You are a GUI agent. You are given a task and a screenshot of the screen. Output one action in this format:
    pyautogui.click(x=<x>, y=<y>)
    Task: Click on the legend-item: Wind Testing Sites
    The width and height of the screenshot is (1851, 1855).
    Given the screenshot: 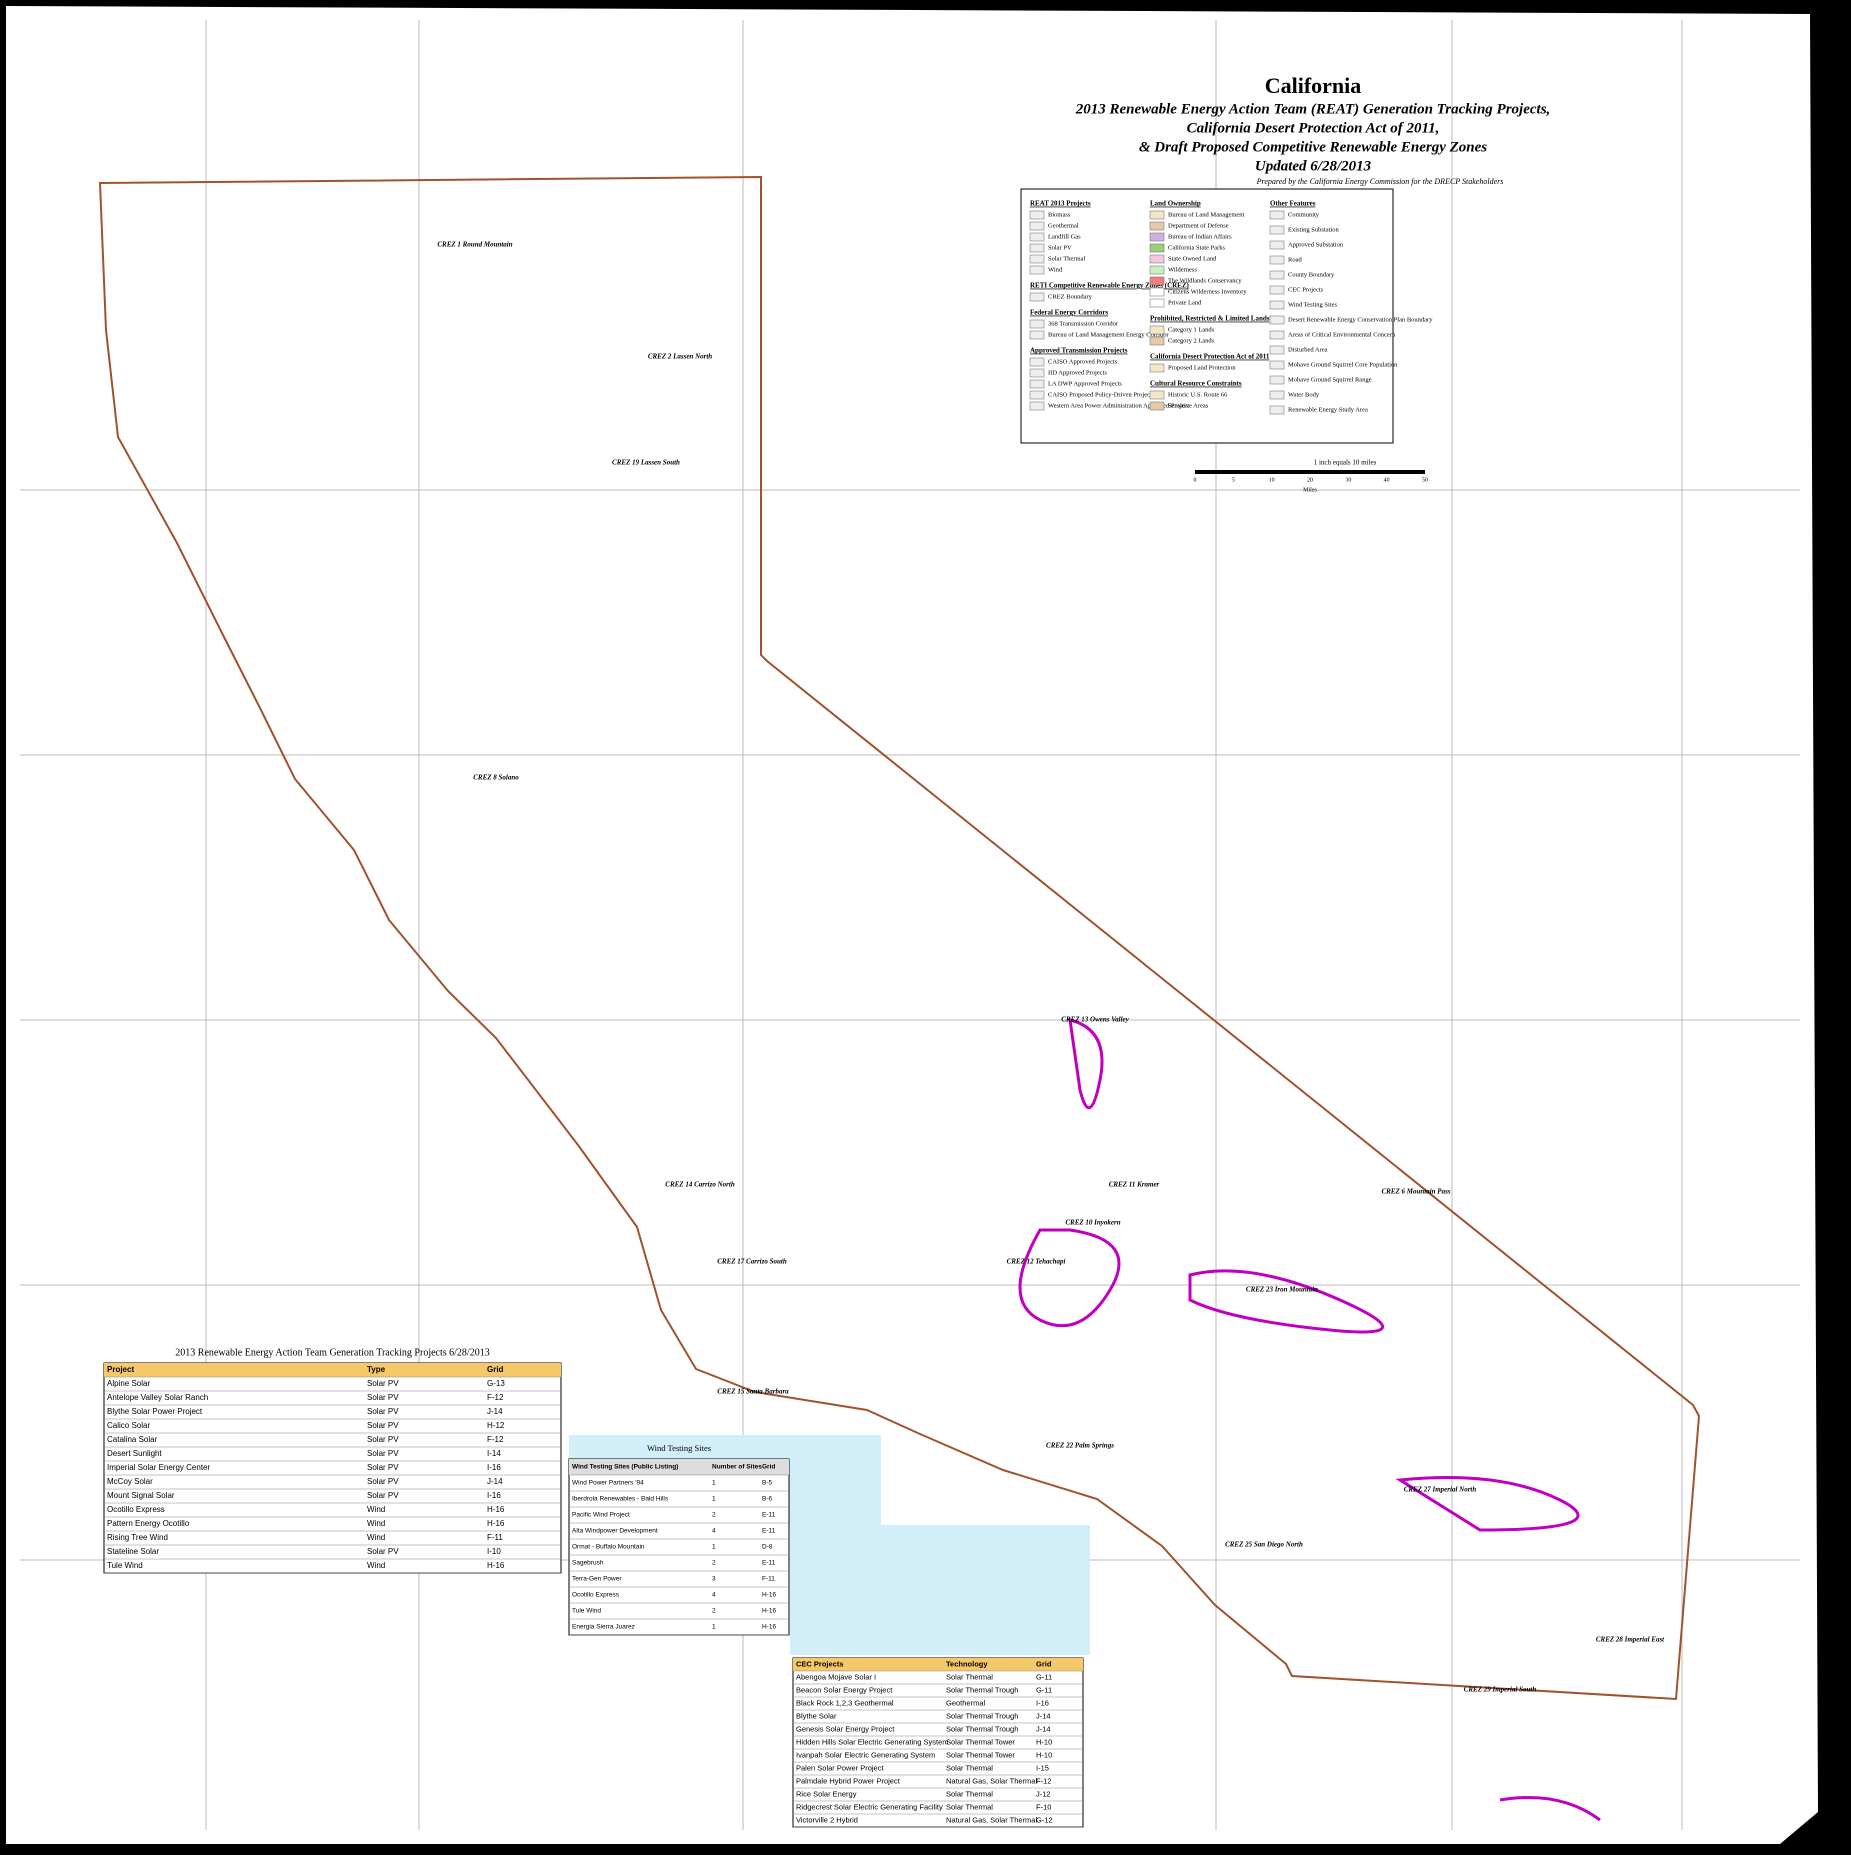 What is the action you would take?
    pyautogui.click(x=1312, y=304)
    